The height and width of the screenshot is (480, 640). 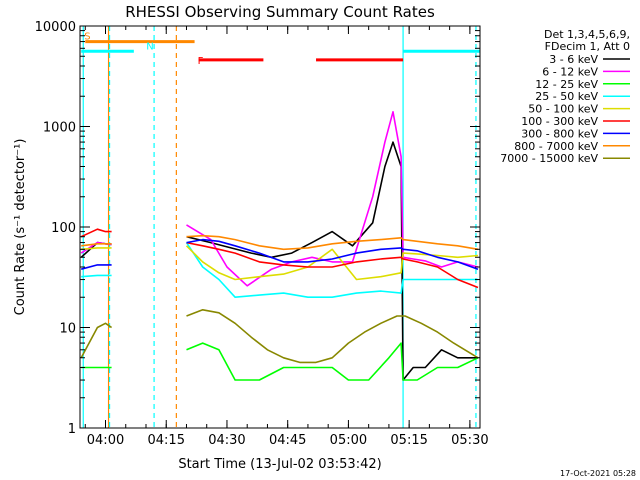 What do you see at coordinates (570, 71) in the screenshot?
I see `legend-label-6-12-kev: 6 - 12 keV` at bounding box center [570, 71].